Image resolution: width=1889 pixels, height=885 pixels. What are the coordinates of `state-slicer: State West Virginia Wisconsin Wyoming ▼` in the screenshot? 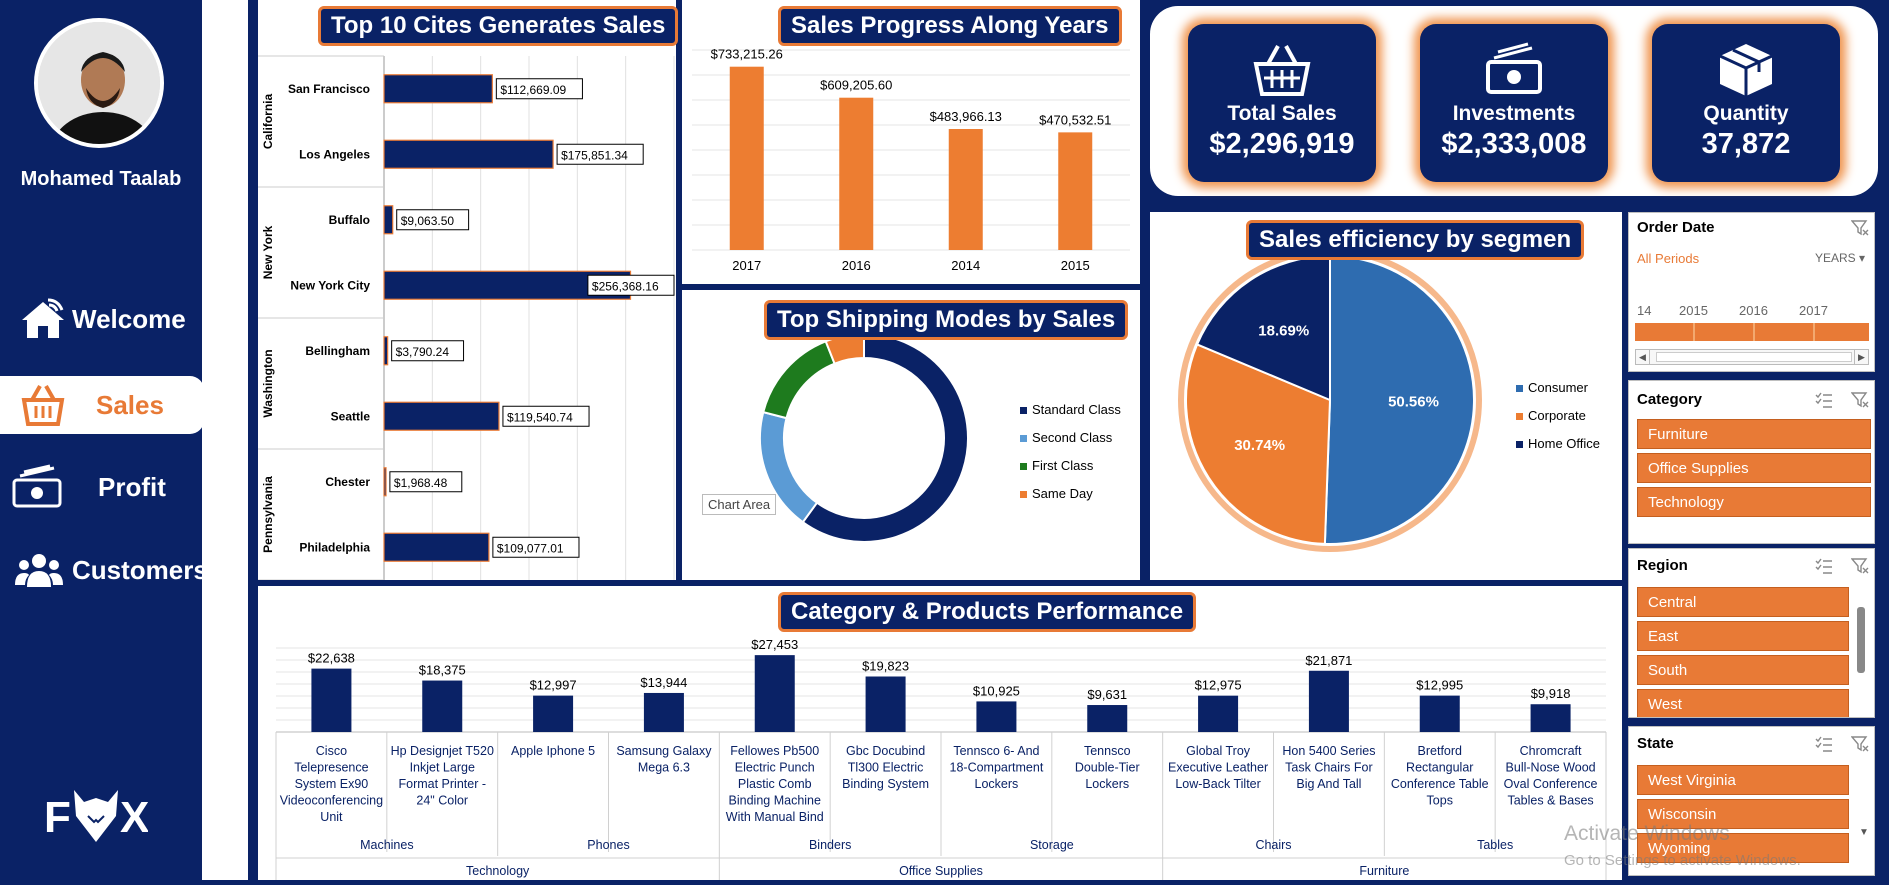 It's located at (1751, 801).